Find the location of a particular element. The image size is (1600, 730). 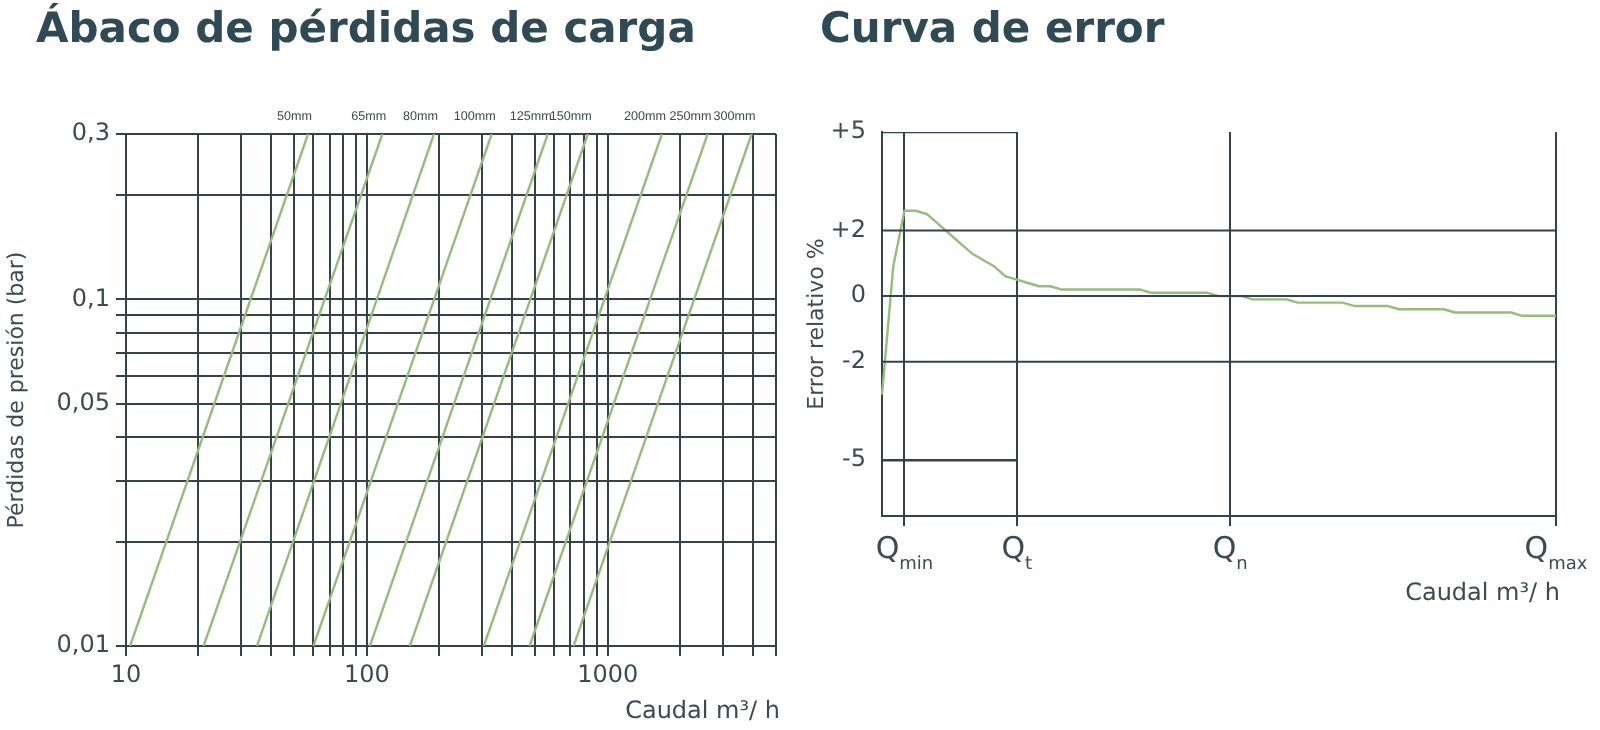

y-axis-title: Error relativo % is located at coordinates (815, 324).